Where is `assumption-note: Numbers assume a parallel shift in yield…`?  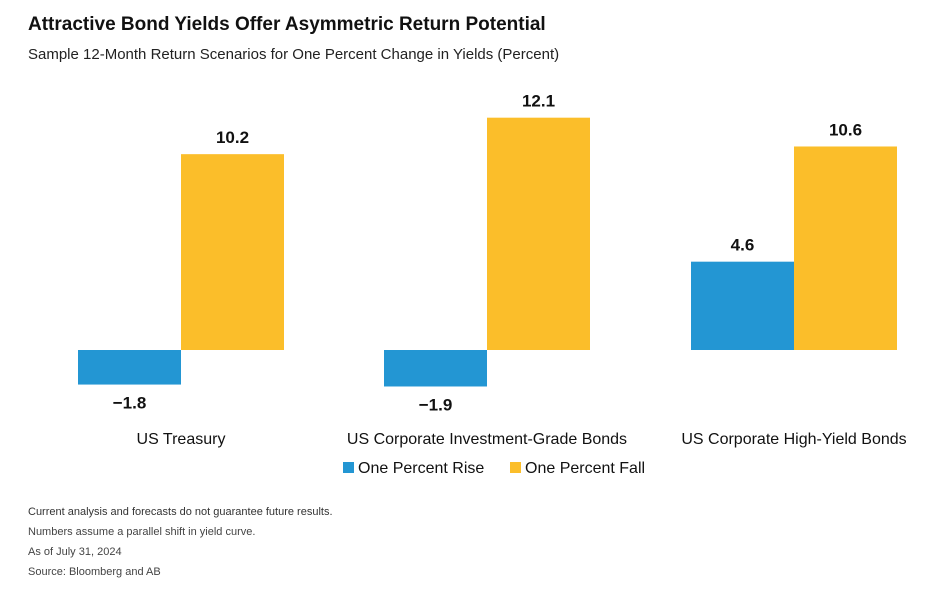
assumption-note: Numbers assume a parallel shift in yield… is located at coordinates (142, 532).